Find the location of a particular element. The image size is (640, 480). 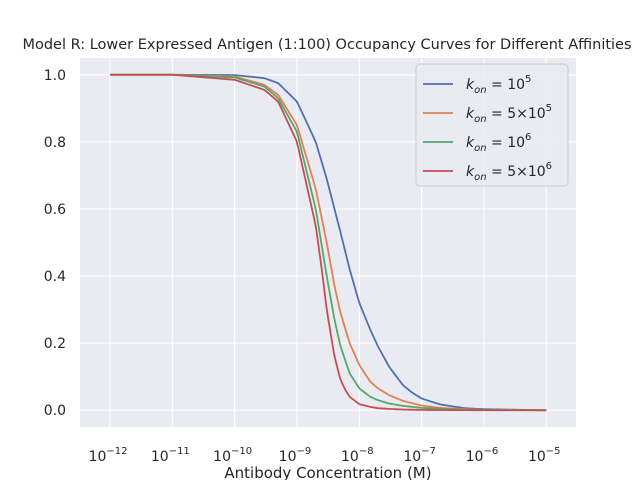

x-axis-label: Antibody Concentration (M) is located at coordinates (327, 472).